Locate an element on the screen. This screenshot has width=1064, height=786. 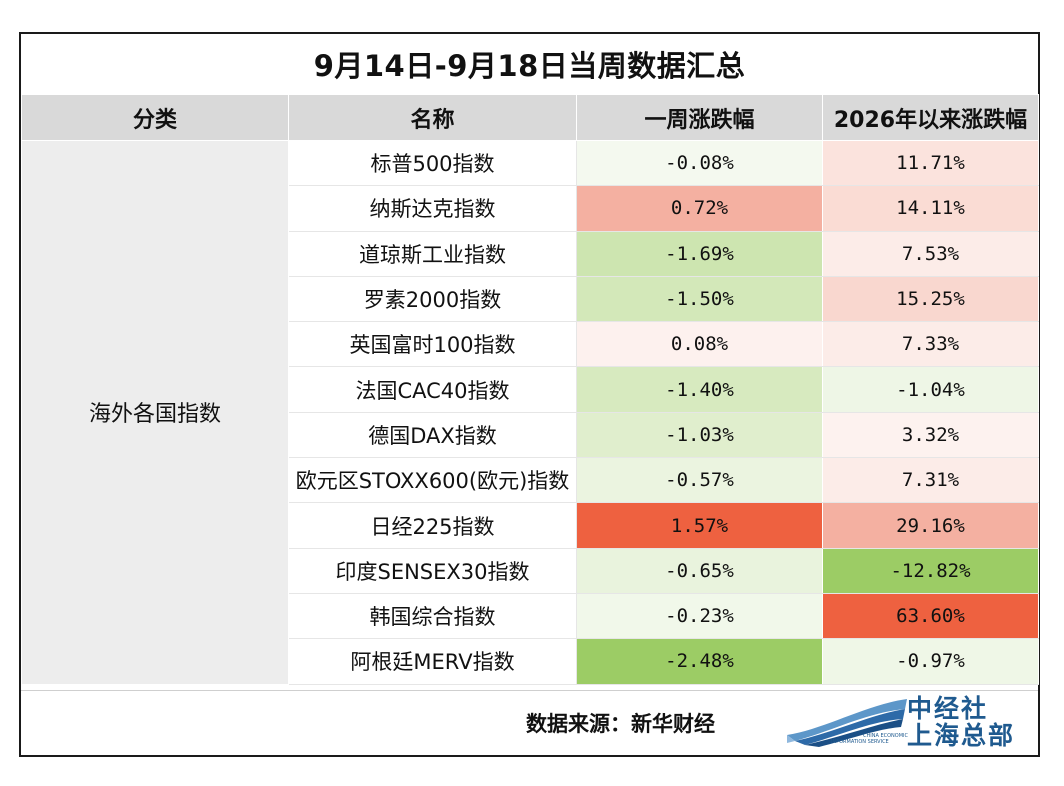
index-name-cell: 道琼斯工业指数 is located at coordinates (432, 253).